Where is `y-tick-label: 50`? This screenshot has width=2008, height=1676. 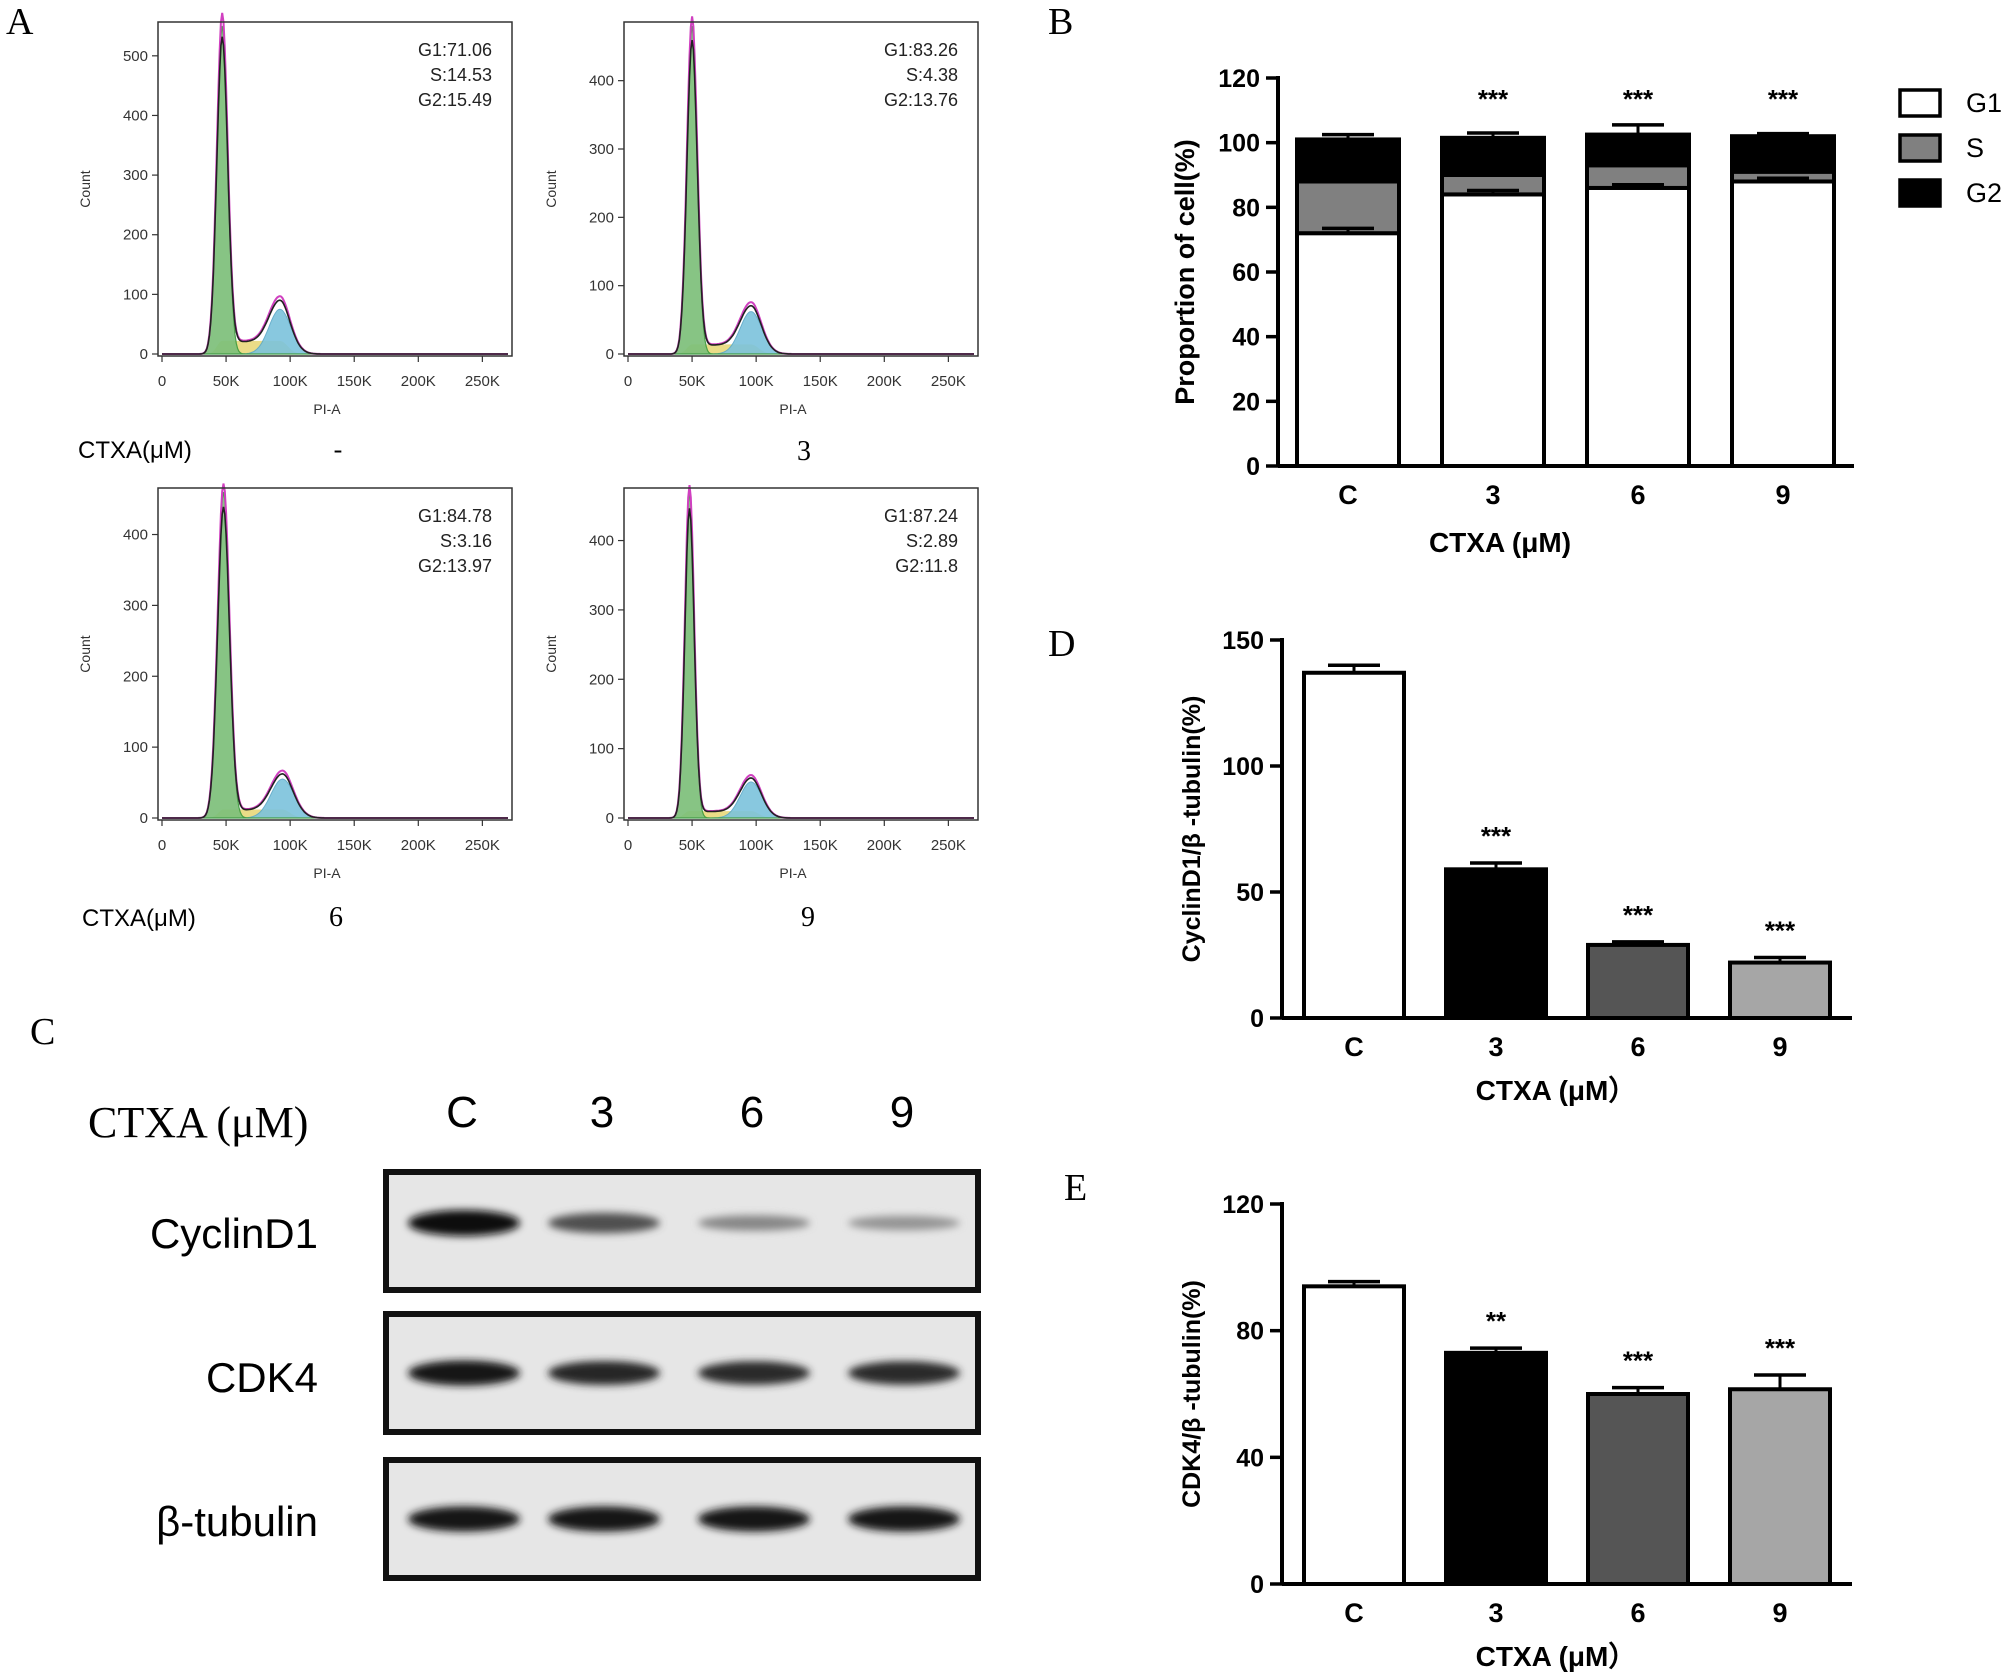
y-tick-label: 50 is located at coordinates (1250, 893).